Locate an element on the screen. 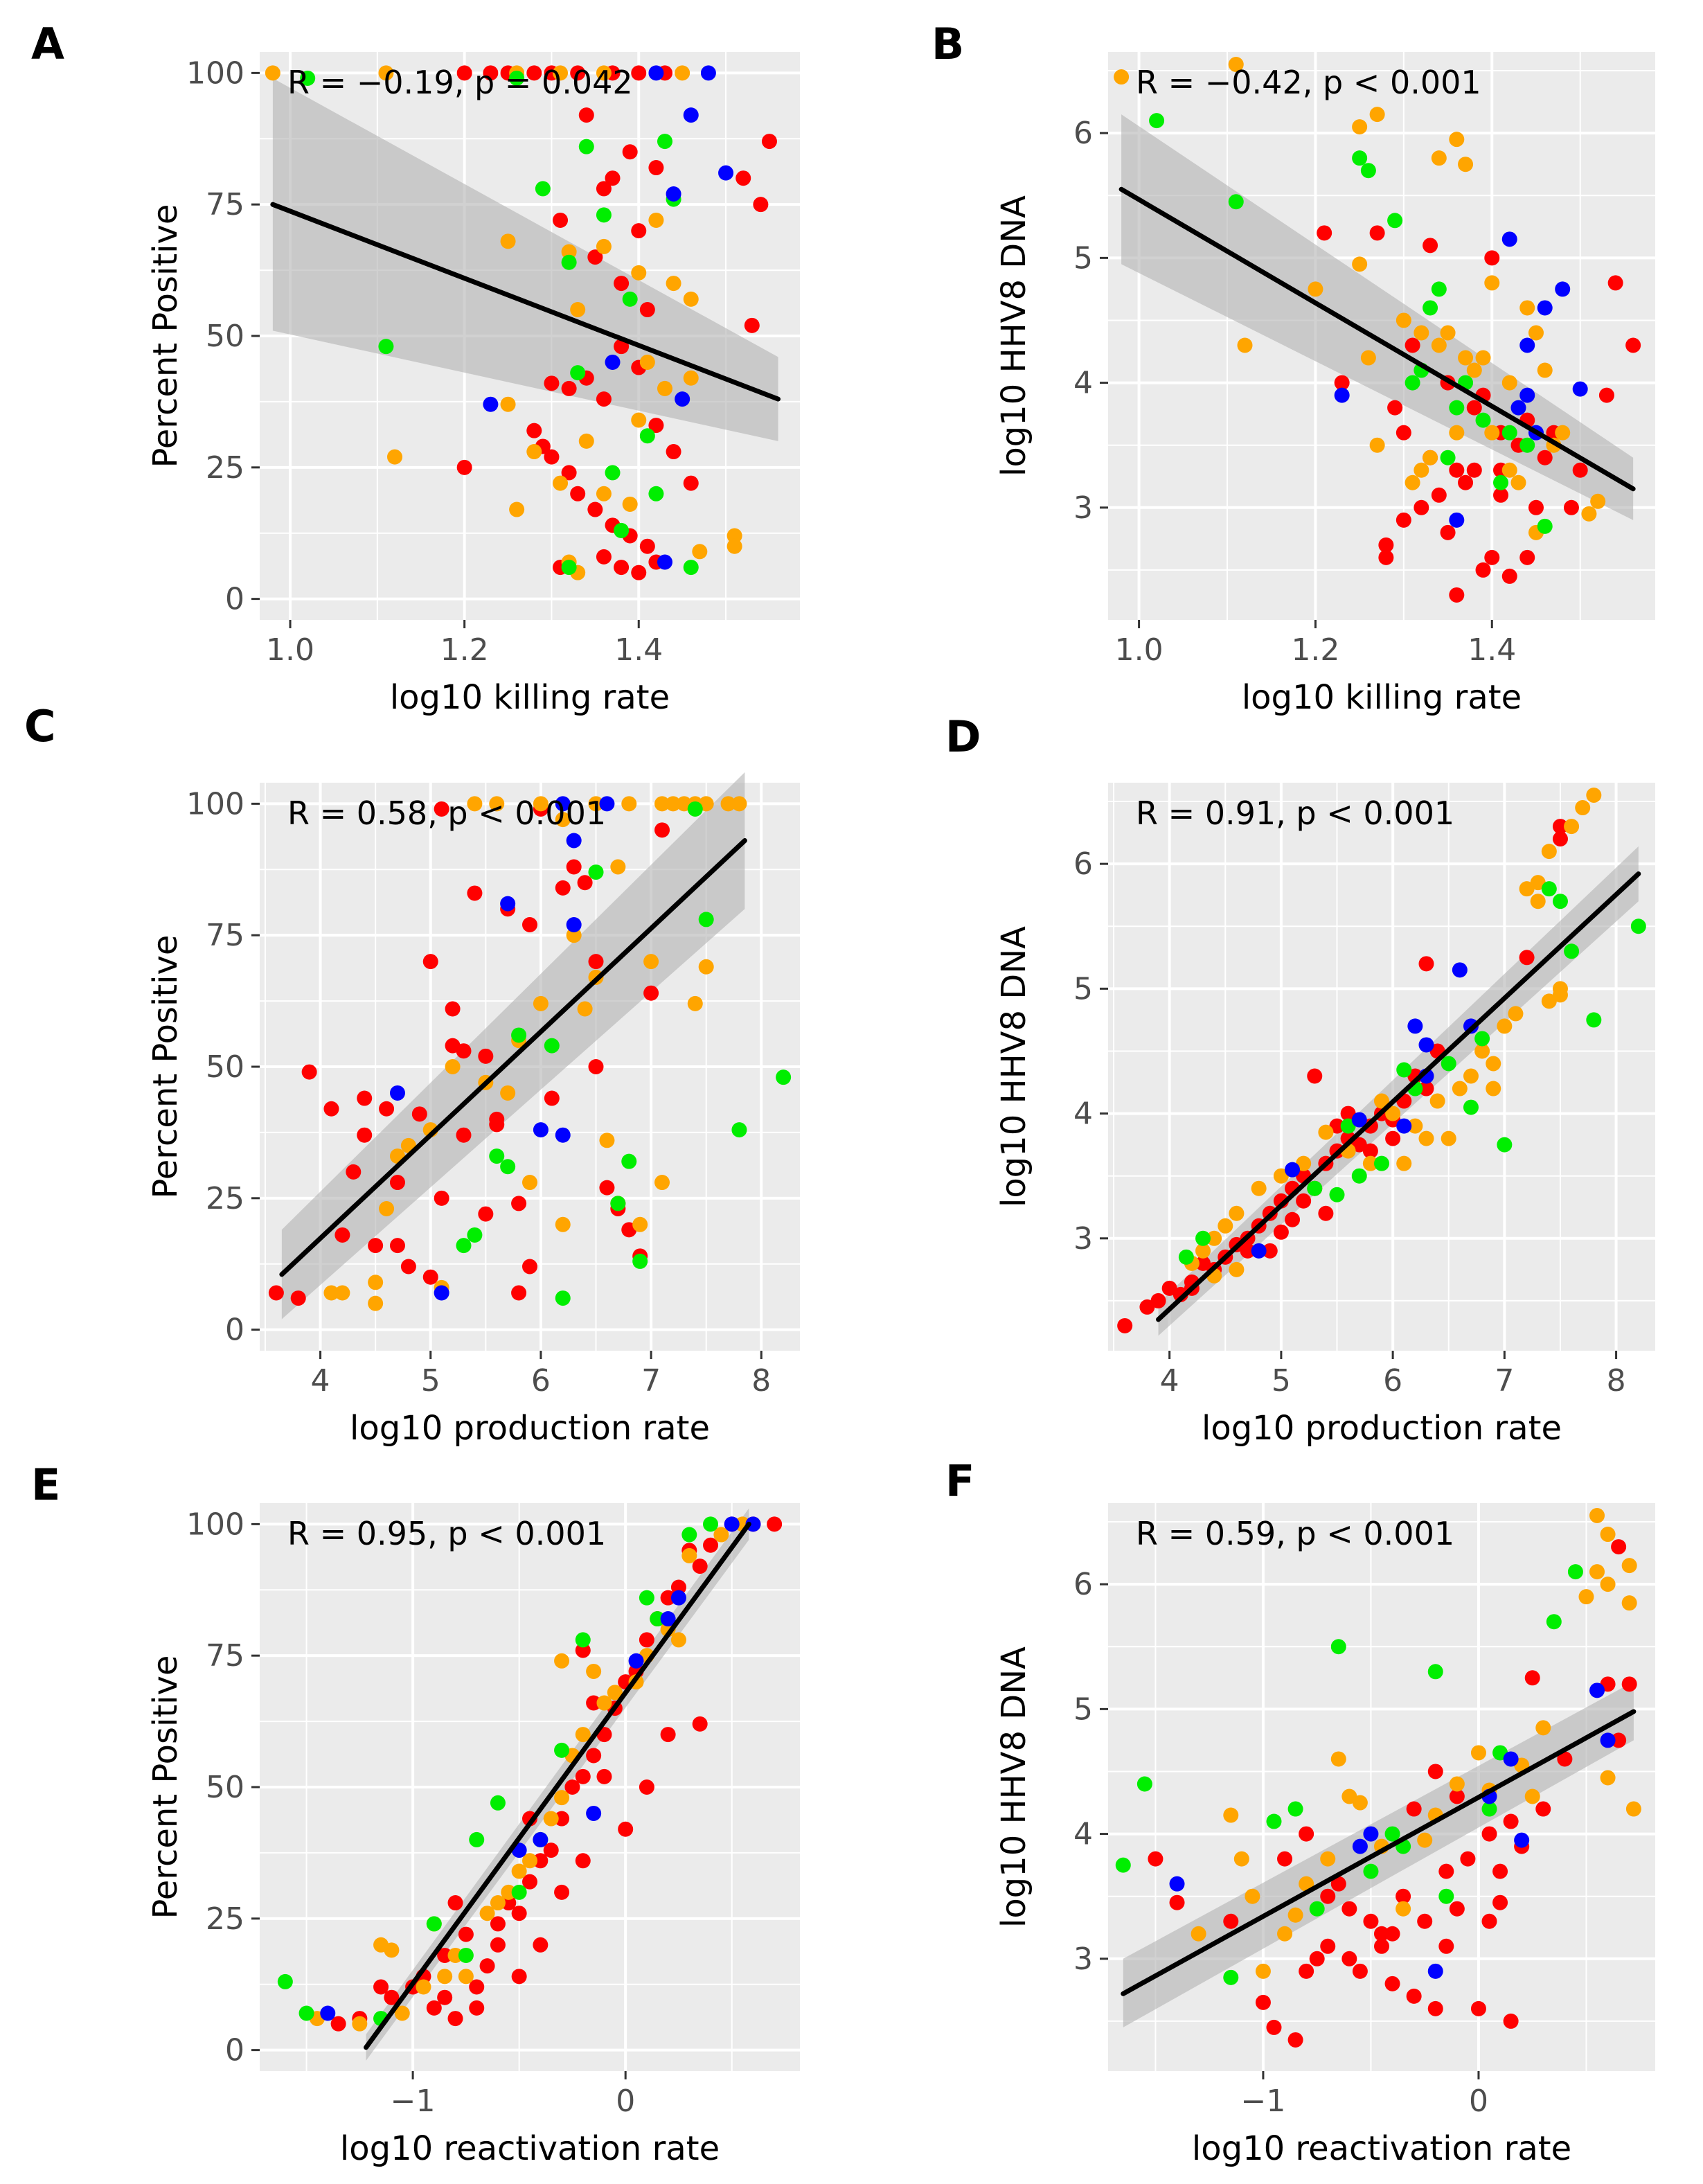 This screenshot has width=1703, height=2184. y-tick-label: 3 is located at coordinates (1083, 508).